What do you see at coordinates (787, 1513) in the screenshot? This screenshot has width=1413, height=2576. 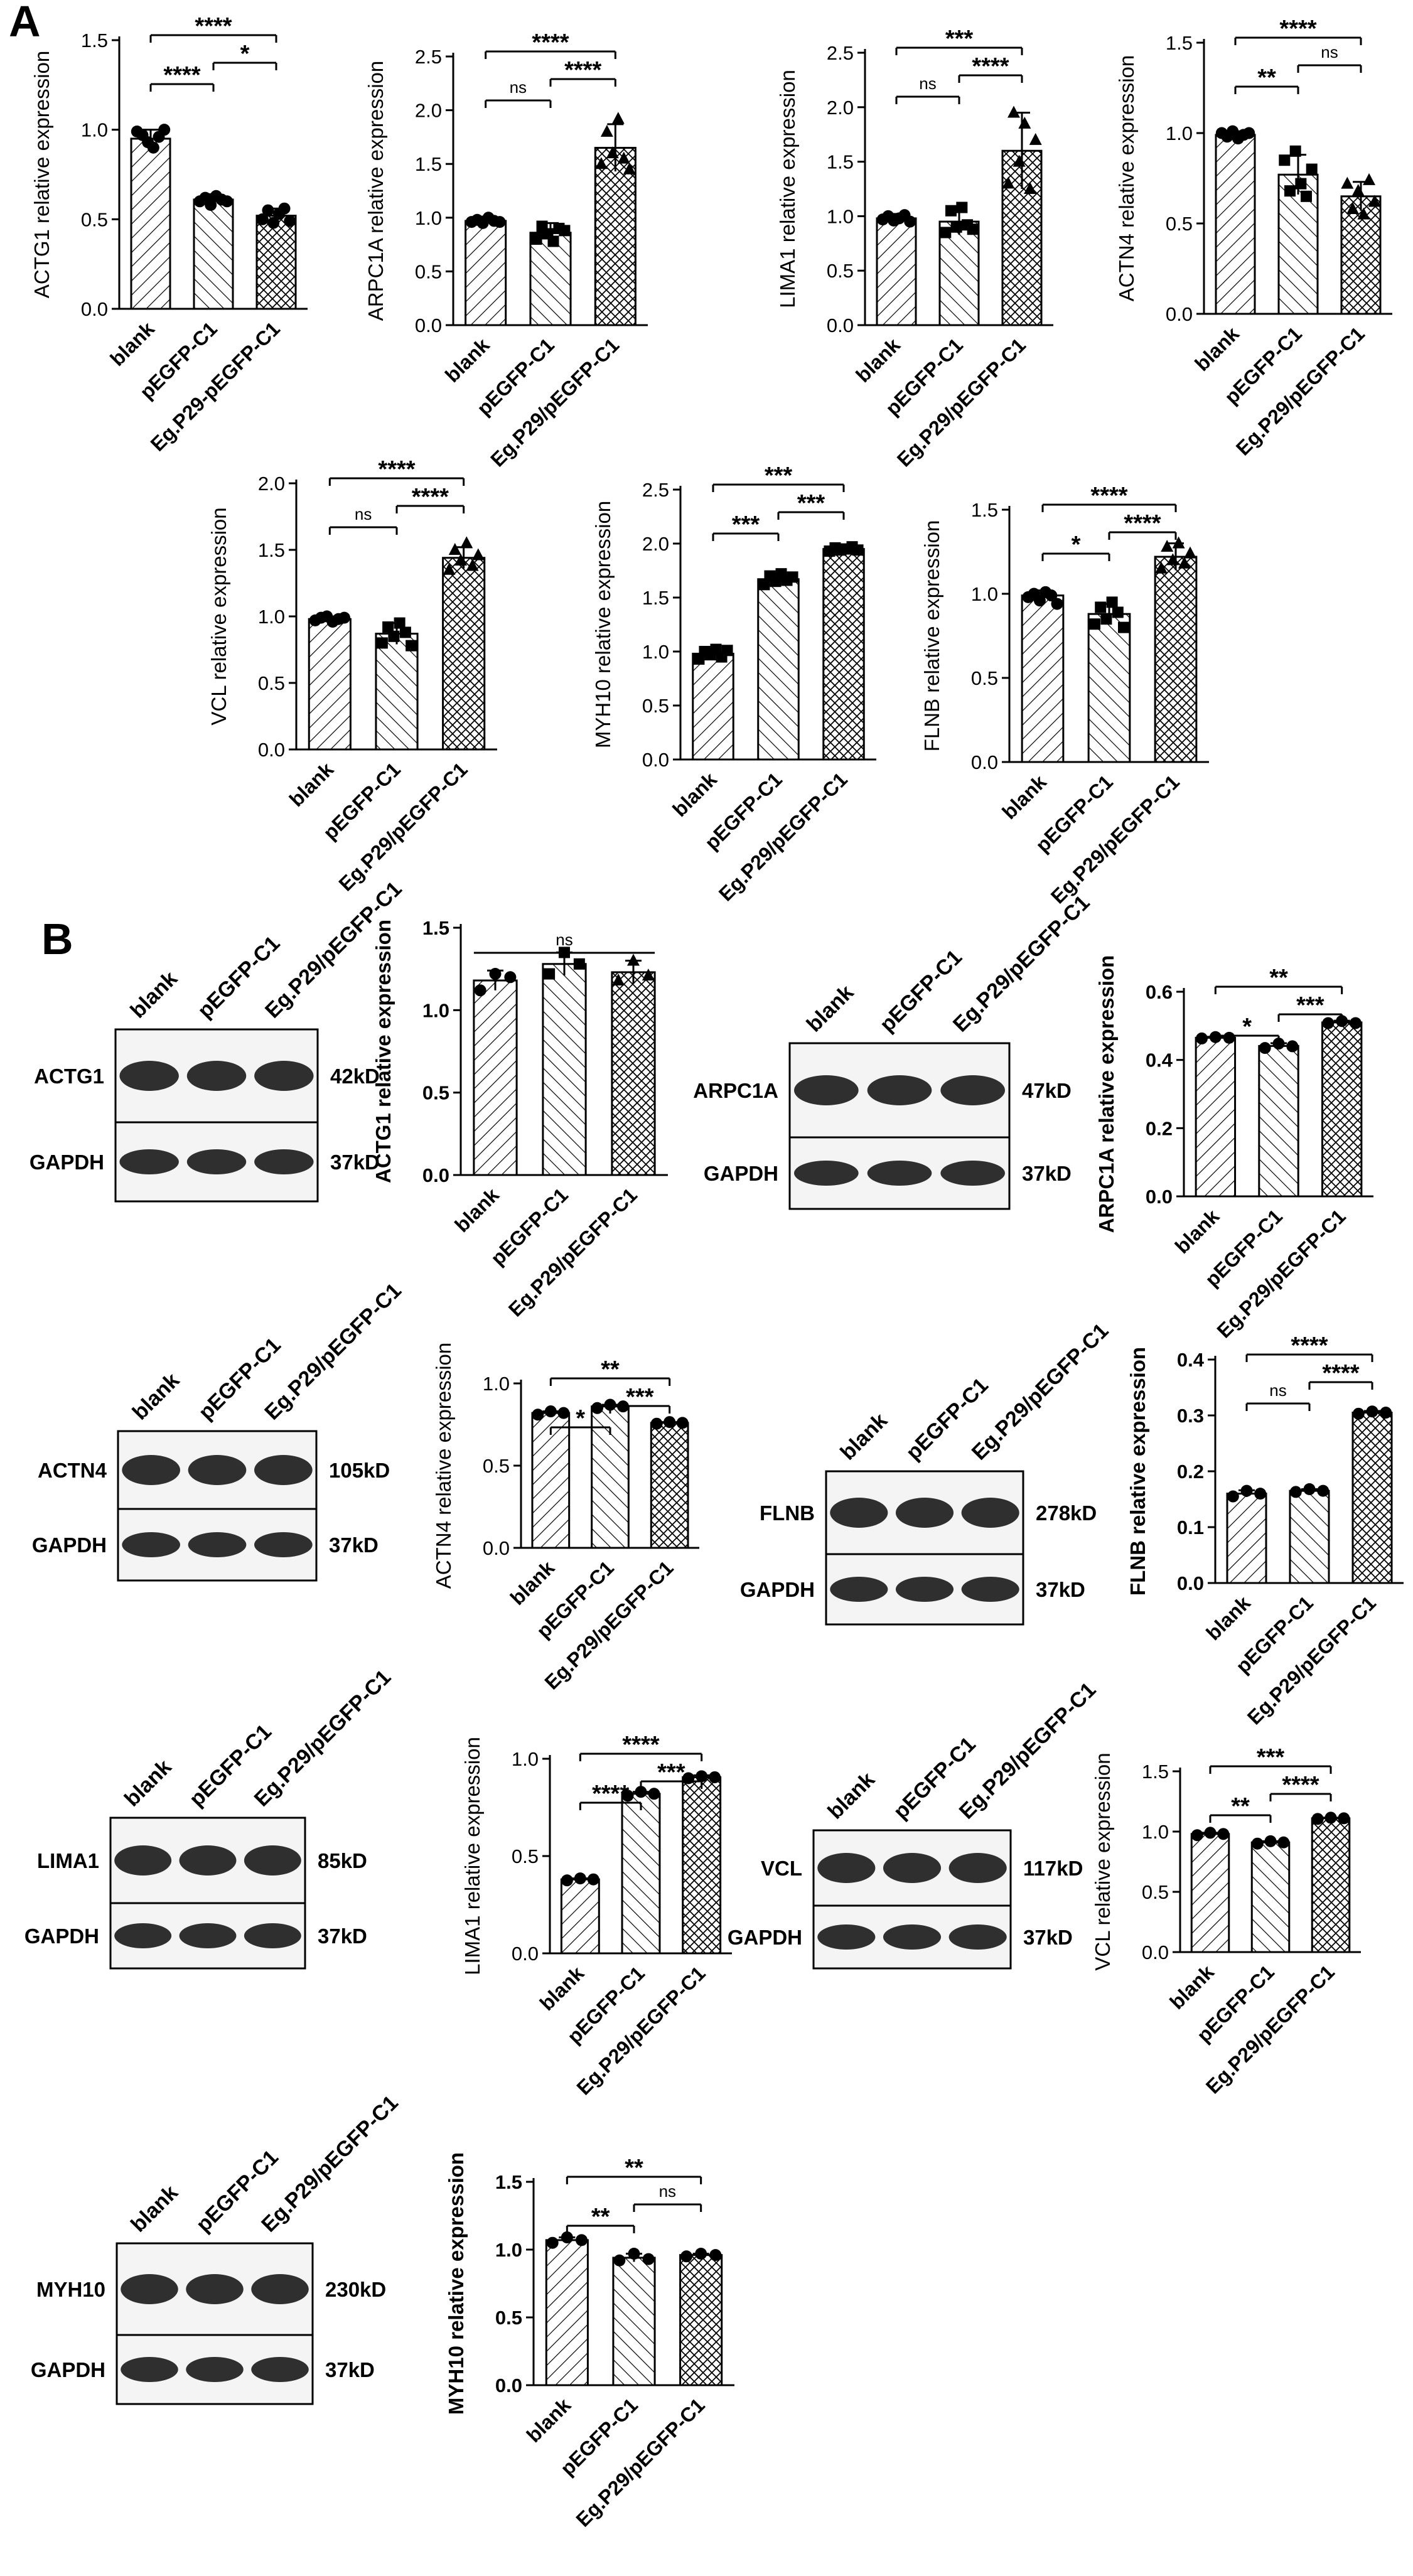 I see `protein-name: FLNB` at bounding box center [787, 1513].